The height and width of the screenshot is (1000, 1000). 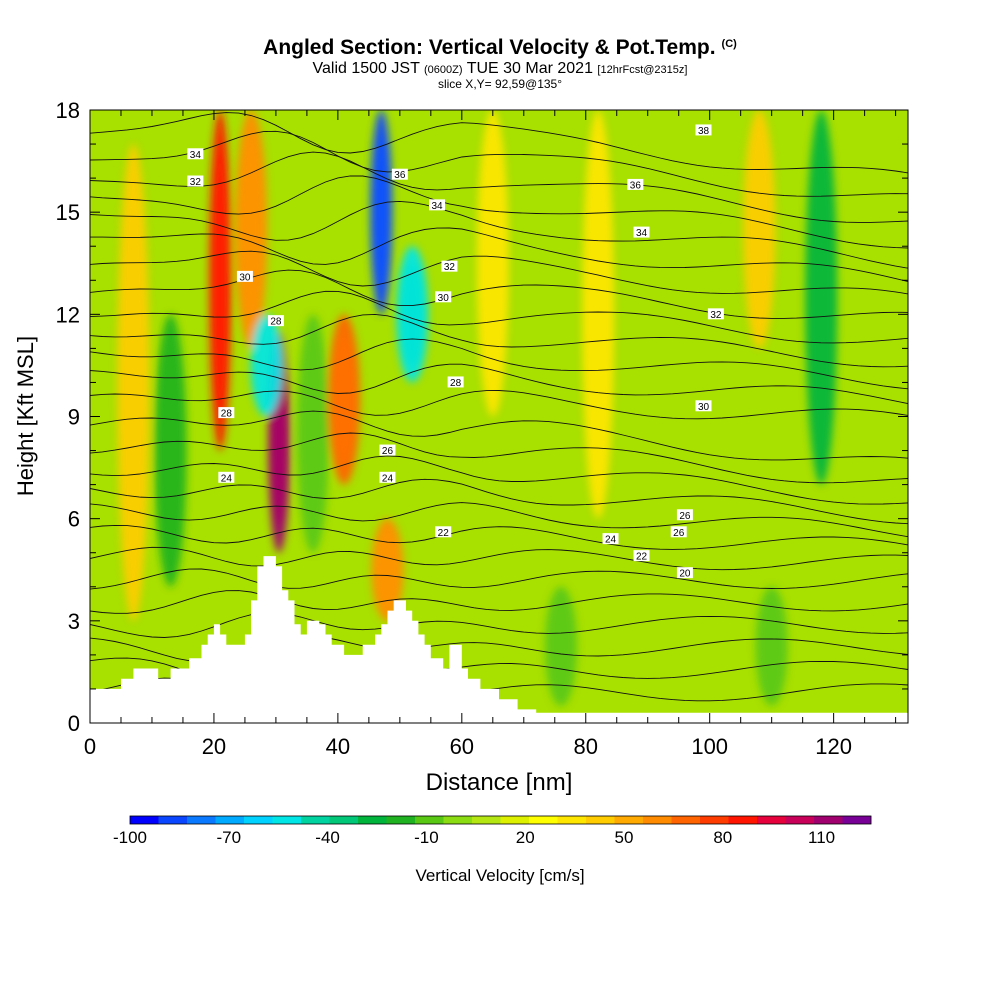 What do you see at coordinates (499, 639) in the screenshot?
I see `terrain-mask` at bounding box center [499, 639].